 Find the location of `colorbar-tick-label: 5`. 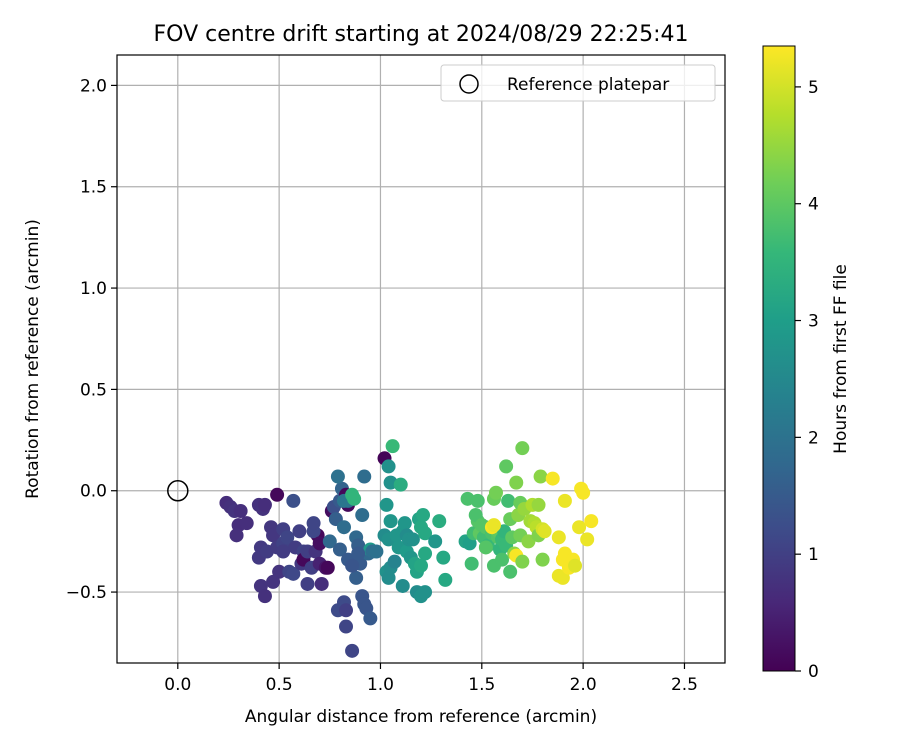

colorbar-tick-label: 5 is located at coordinates (813, 88).